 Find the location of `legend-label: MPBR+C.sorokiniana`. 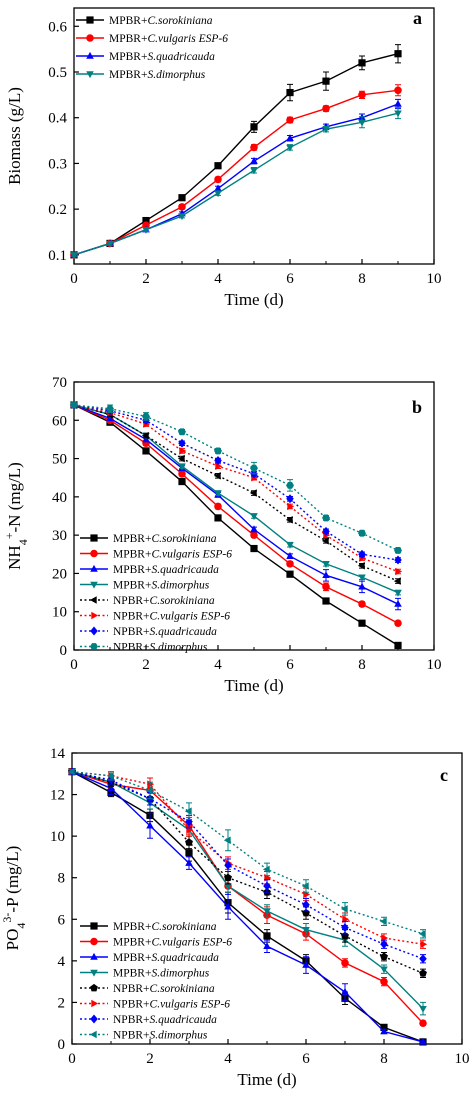

legend-label: MPBR+C.sorokiniana is located at coordinates (161, 21).